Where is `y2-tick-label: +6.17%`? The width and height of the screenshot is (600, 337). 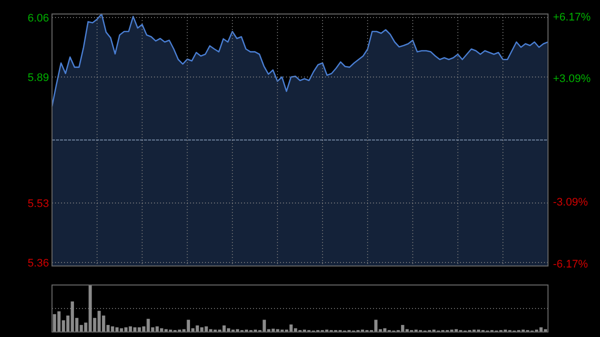
y2-tick-label: +6.17% is located at coordinates (572, 17).